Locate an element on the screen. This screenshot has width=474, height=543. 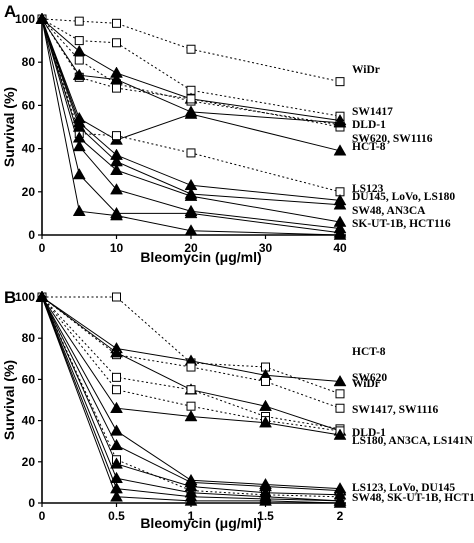
series-label: SW48, AN3CA is located at coordinates (389, 211).